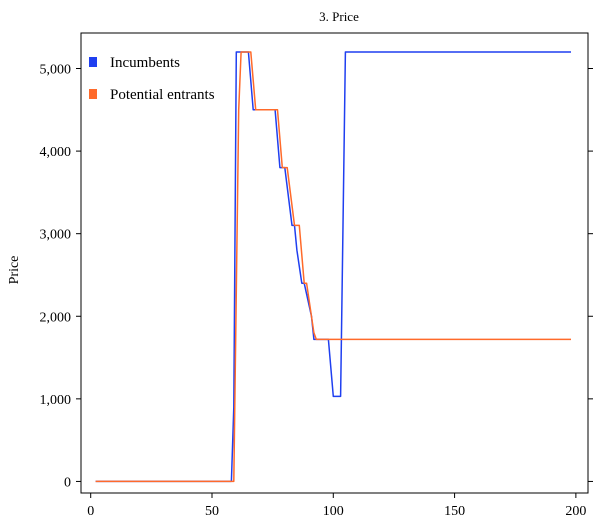  What do you see at coordinates (90, 511) in the screenshot?
I see `x-tick-label: 0` at bounding box center [90, 511].